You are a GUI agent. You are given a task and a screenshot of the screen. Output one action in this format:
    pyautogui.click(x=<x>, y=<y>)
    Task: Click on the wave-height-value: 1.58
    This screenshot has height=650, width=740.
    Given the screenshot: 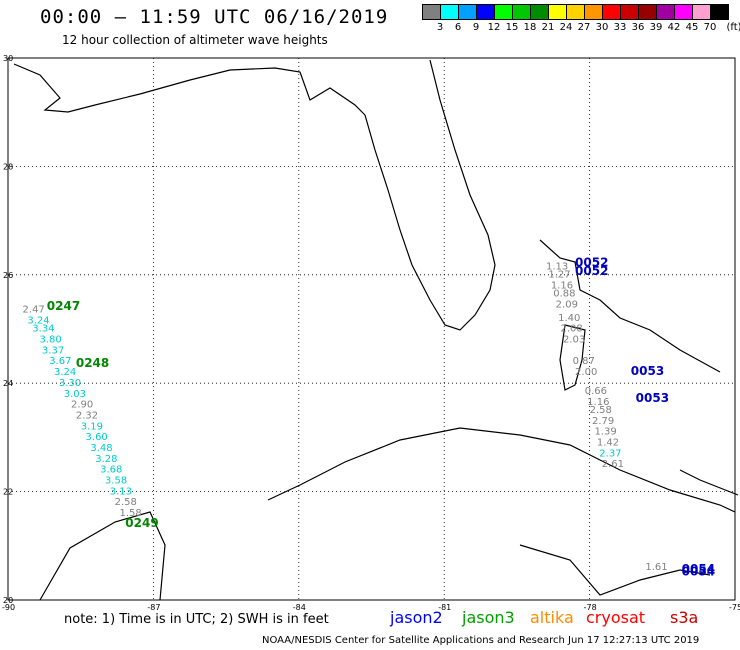 What is the action you would take?
    pyautogui.click(x=130, y=513)
    